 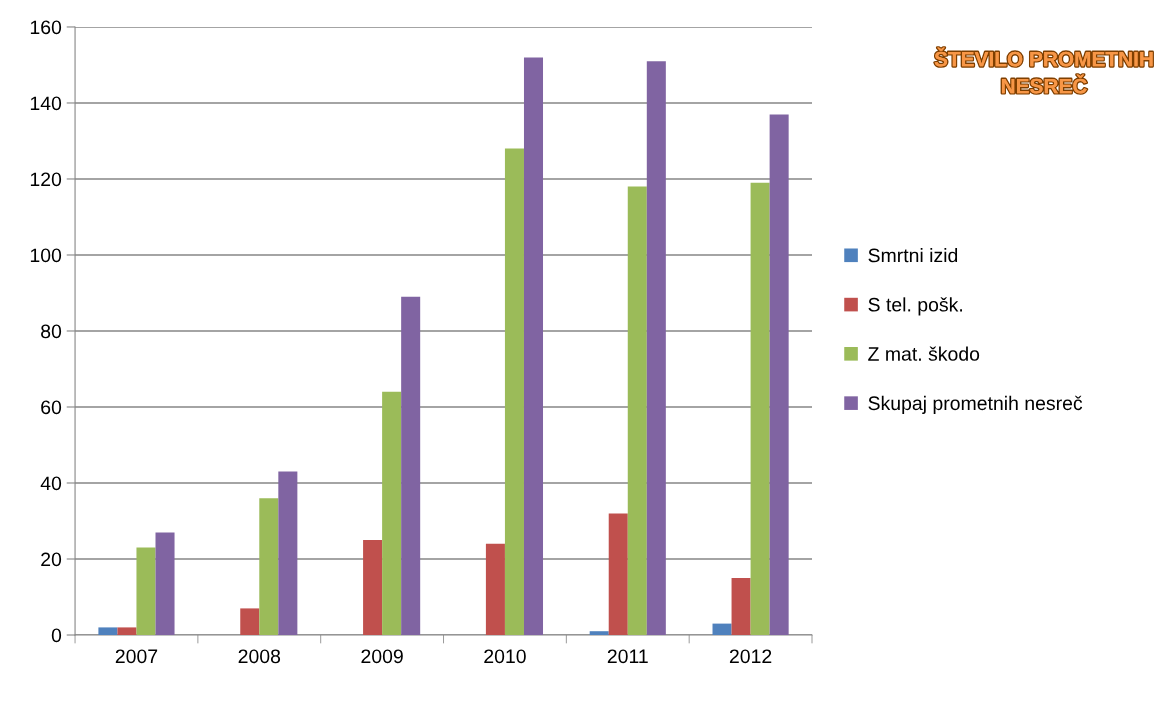 What do you see at coordinates (259, 656) in the screenshot?
I see `x-tick-label: 2008` at bounding box center [259, 656].